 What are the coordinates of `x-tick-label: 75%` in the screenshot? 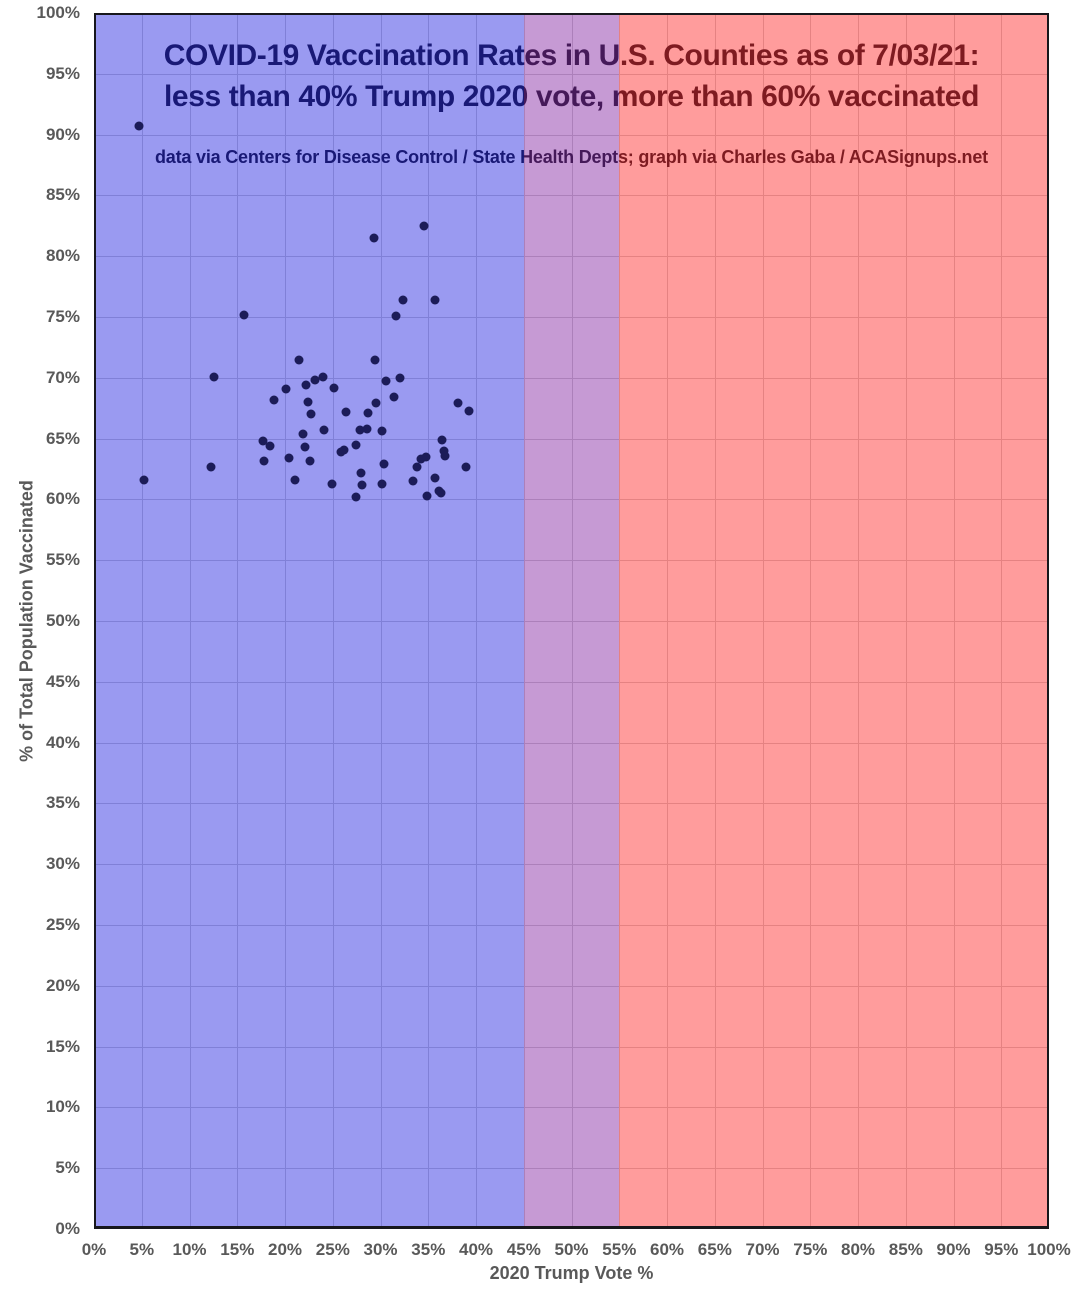 It's located at (810, 1249).